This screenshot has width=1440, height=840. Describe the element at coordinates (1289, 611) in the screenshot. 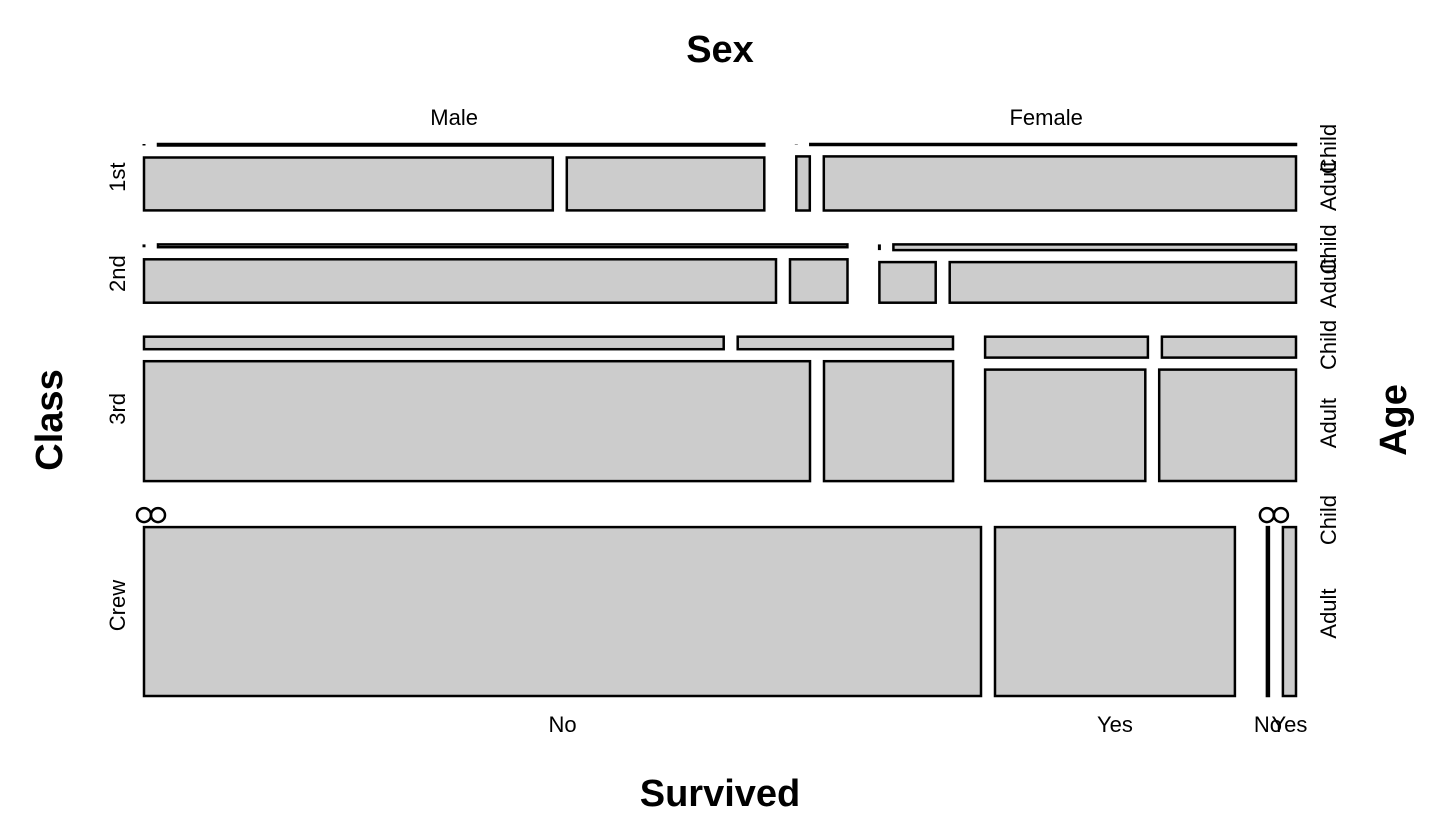

I see `tile-crew-female-adult-yes` at that location.